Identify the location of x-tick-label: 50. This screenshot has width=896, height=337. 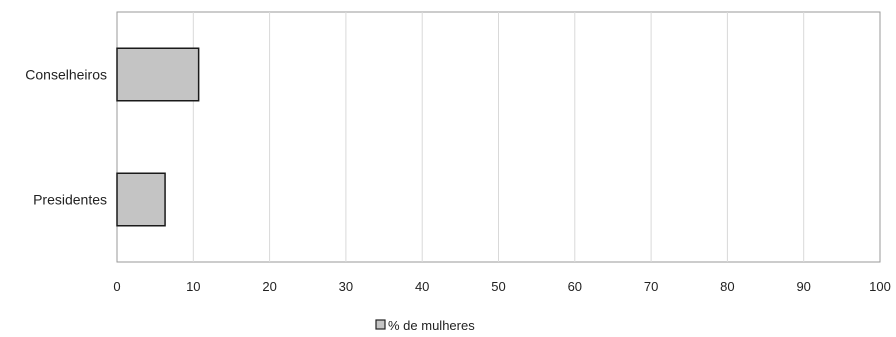
(498, 286).